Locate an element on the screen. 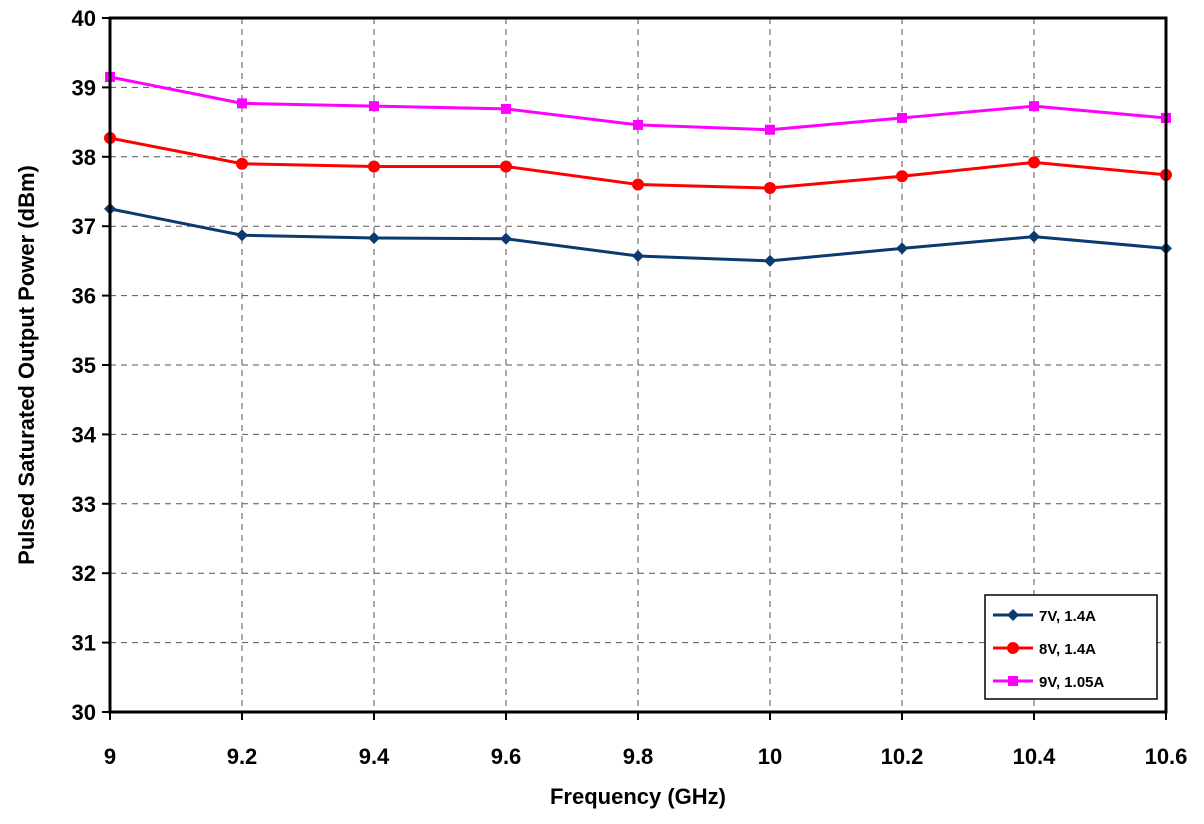  y-axis-ticks: 30 31 32 33 34 35 36 37 38 39 40 is located at coordinates (91, 365).